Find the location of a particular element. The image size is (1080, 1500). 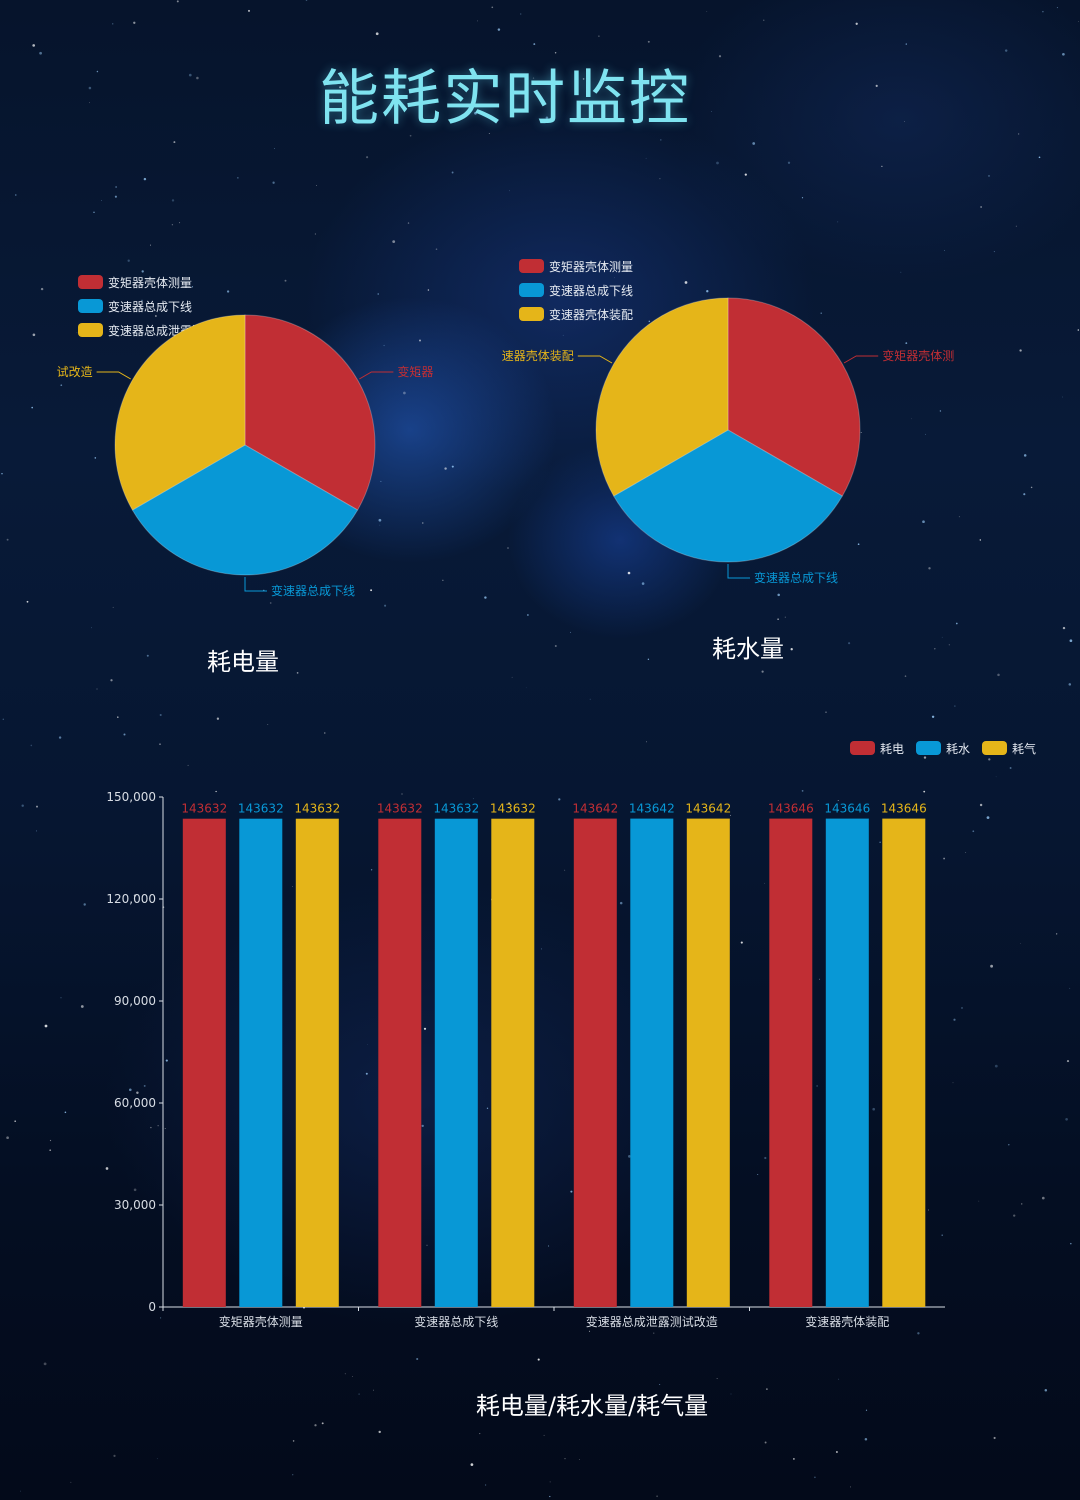

bar-chart-legend-item: 耗电 is located at coordinates (877, 748).